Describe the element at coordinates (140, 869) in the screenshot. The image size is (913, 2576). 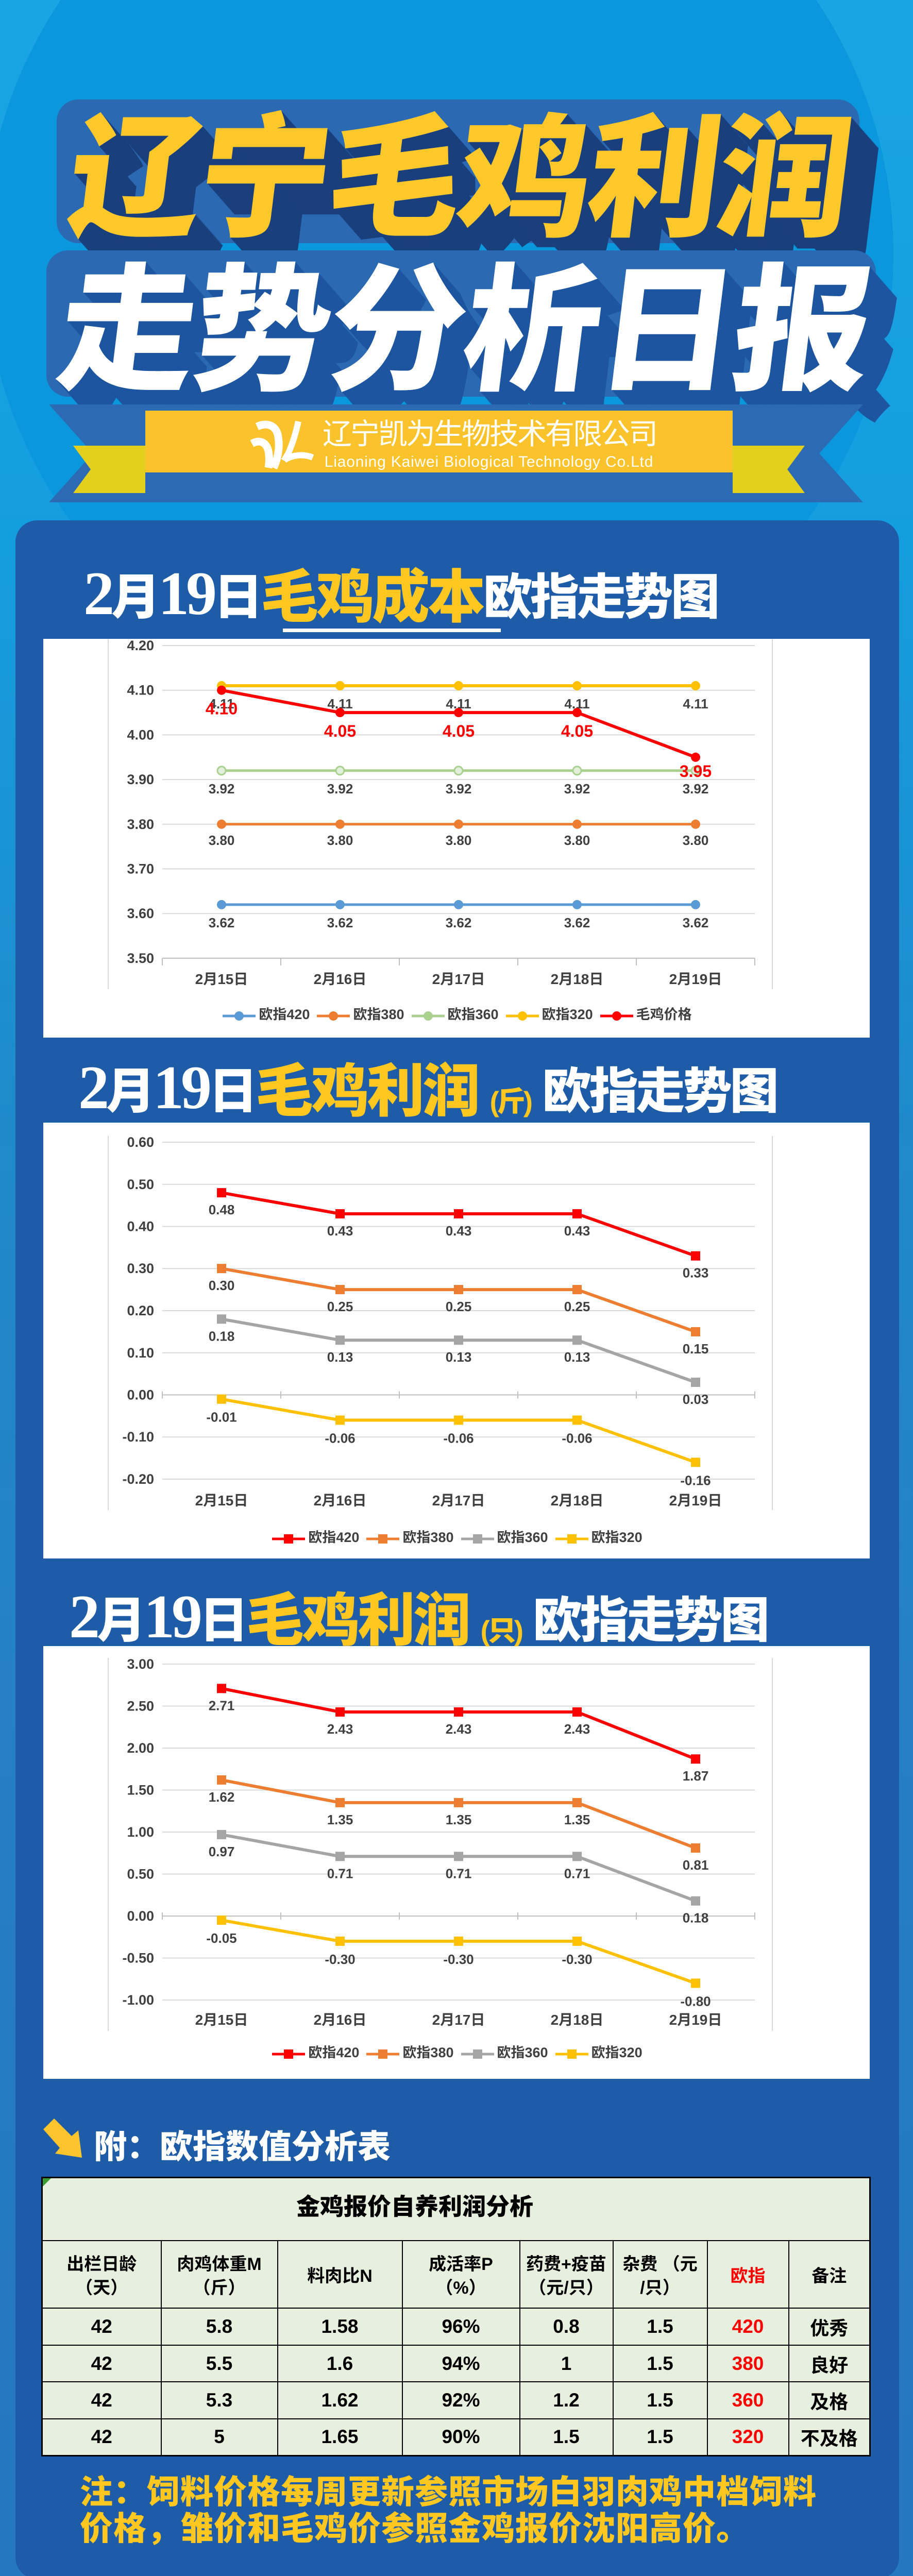
I see `svg-text: 3.70` at that location.